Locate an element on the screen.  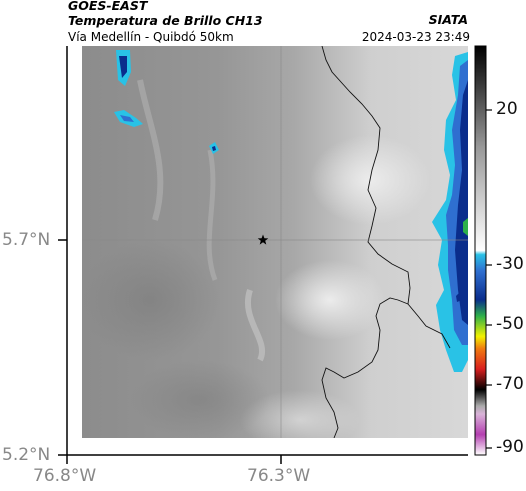
product-title: Temperatura de Brillo CH13 is located at coordinates (165, 20).